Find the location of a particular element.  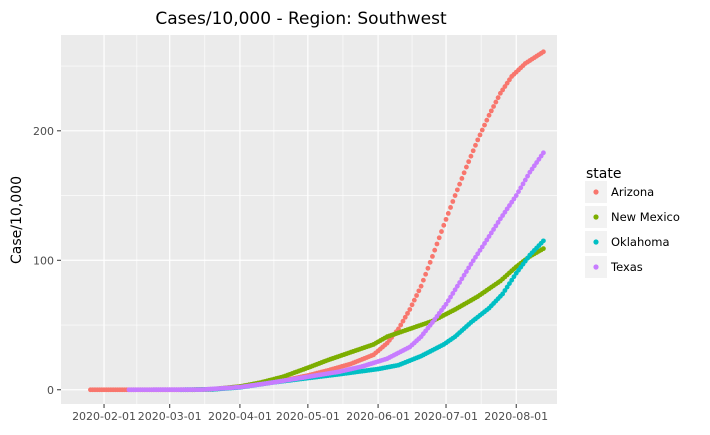

x-tick-label: 2020-05-01 is located at coordinates (308, 416).